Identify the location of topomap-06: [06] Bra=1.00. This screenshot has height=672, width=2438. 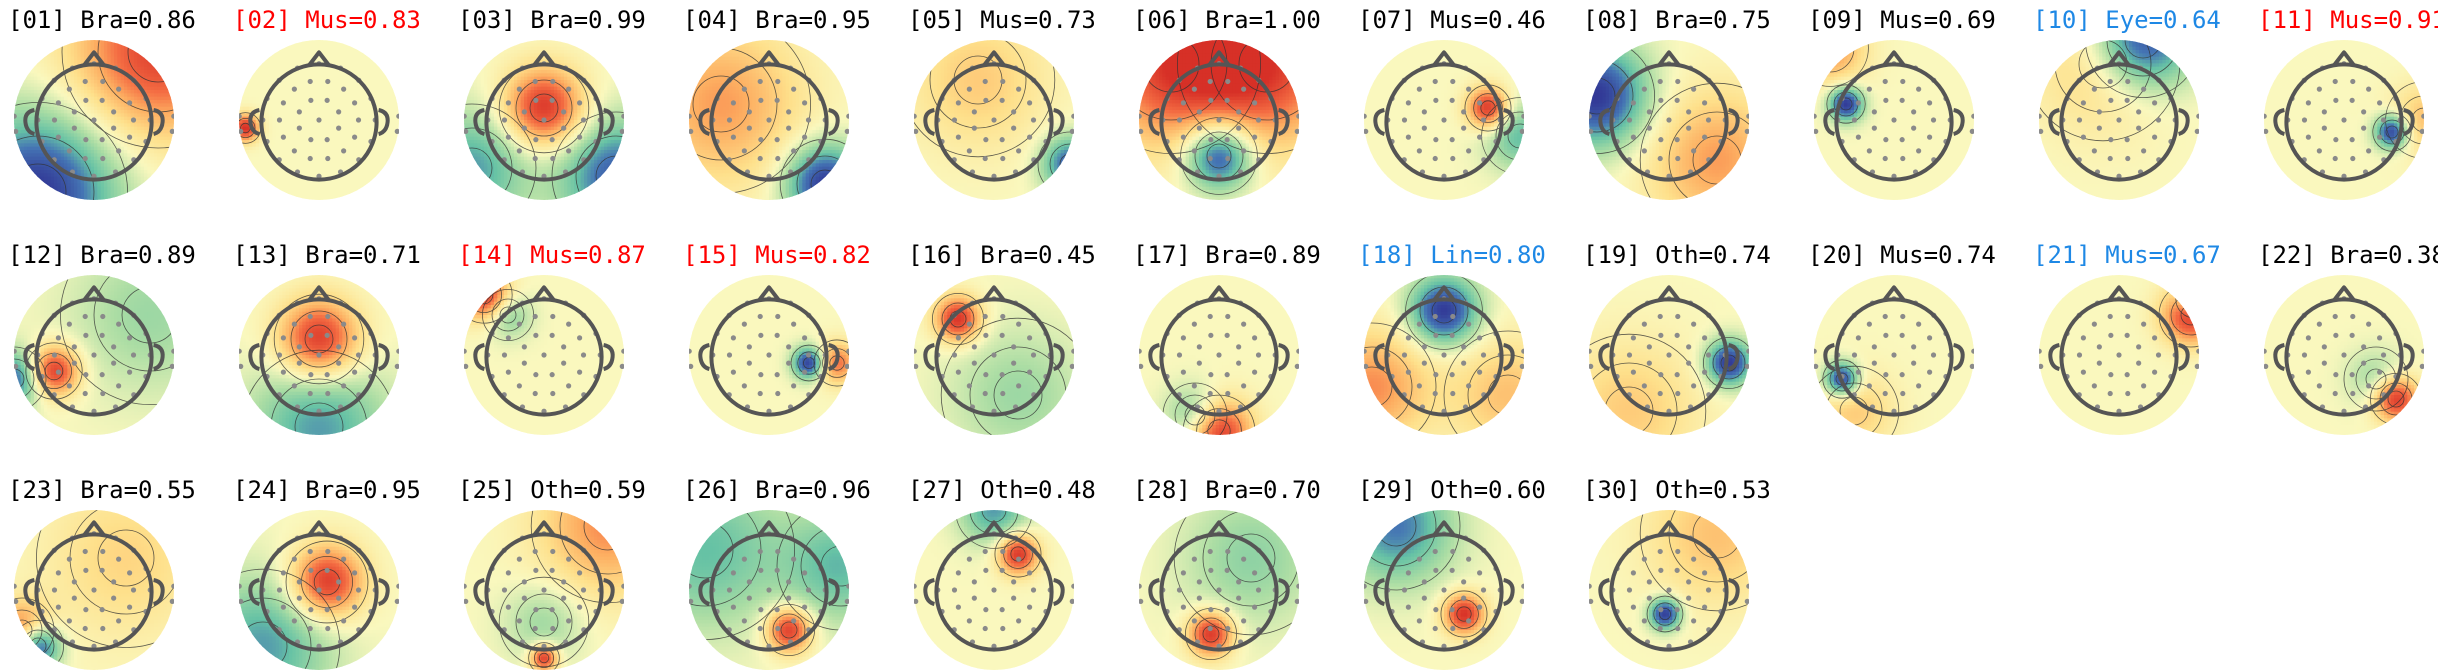
(1238, 102).